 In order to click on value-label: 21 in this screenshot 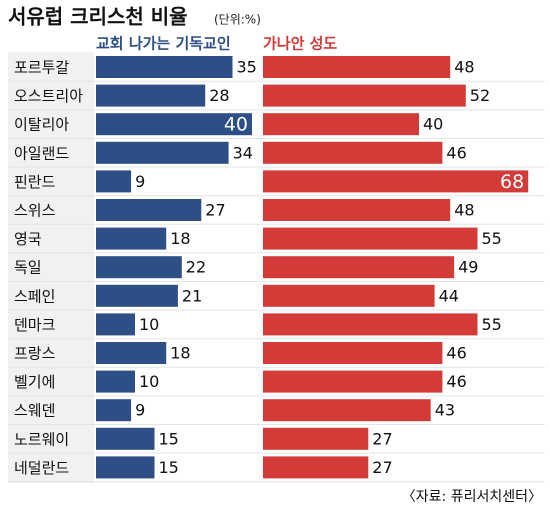, I will do `click(192, 295)`.